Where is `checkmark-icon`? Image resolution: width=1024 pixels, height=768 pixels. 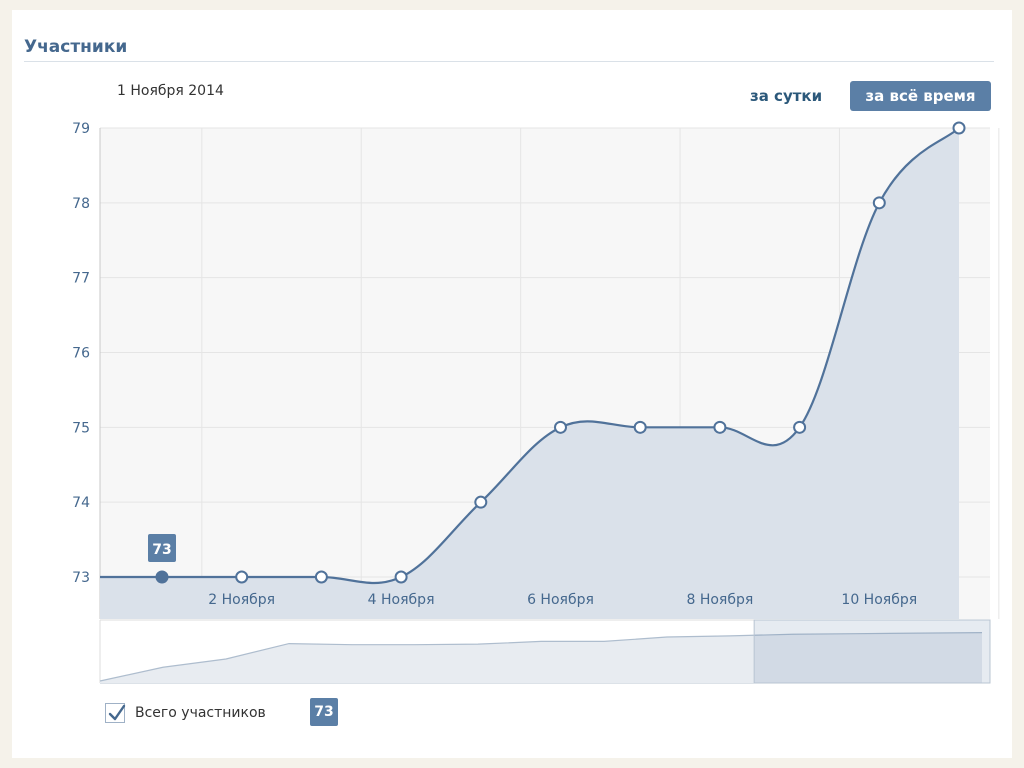
checkmark-icon is located at coordinates (117, 713).